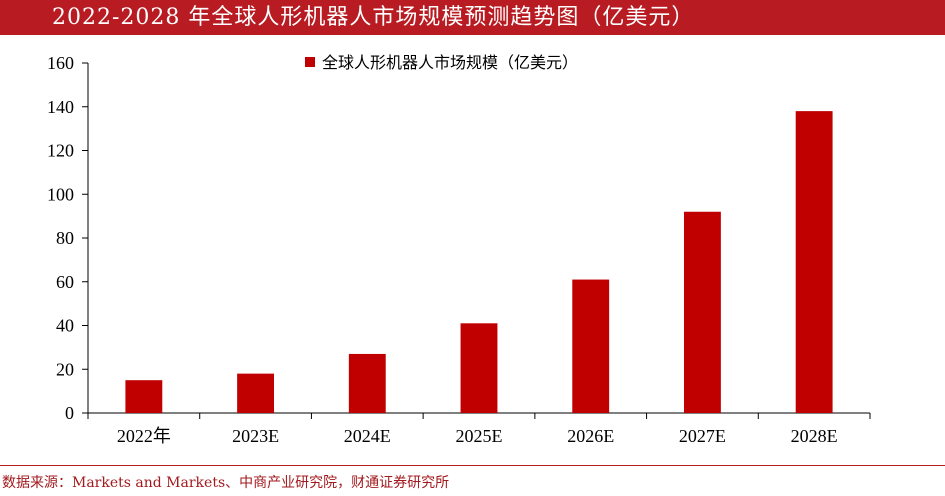 Image resolution: width=945 pixels, height=496 pixels. What do you see at coordinates (373, 17) in the screenshot?
I see `page-title: 2022-2028 年全球人形机器人市场规模预测趋势图（亿美元）` at bounding box center [373, 17].